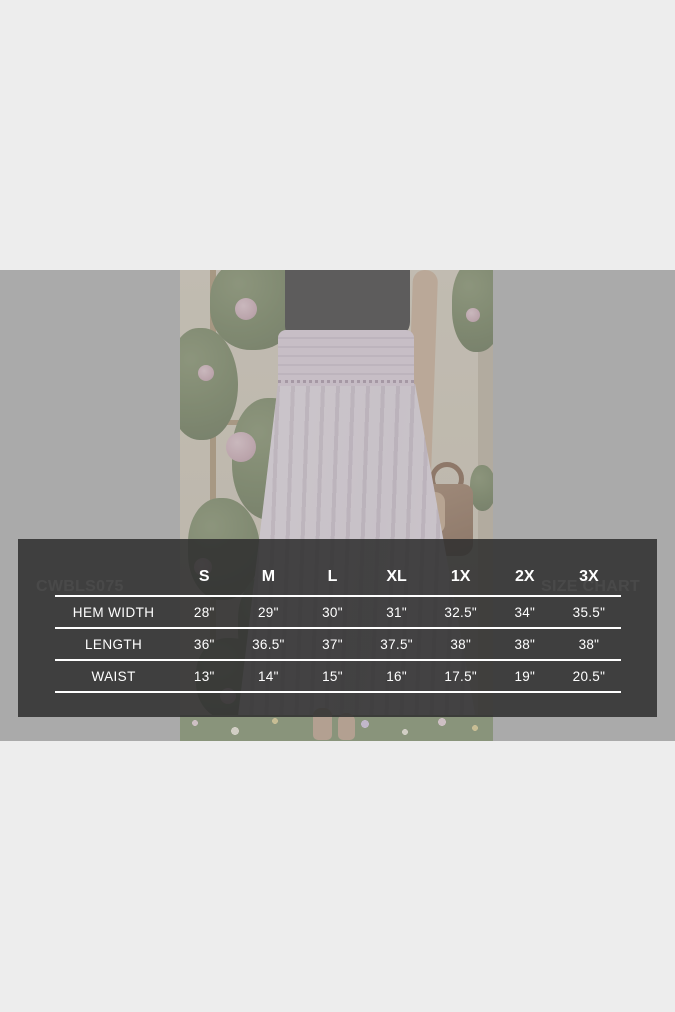 The height and width of the screenshot is (1012, 675). I want to click on row-label: LENGTH, so click(114, 644).